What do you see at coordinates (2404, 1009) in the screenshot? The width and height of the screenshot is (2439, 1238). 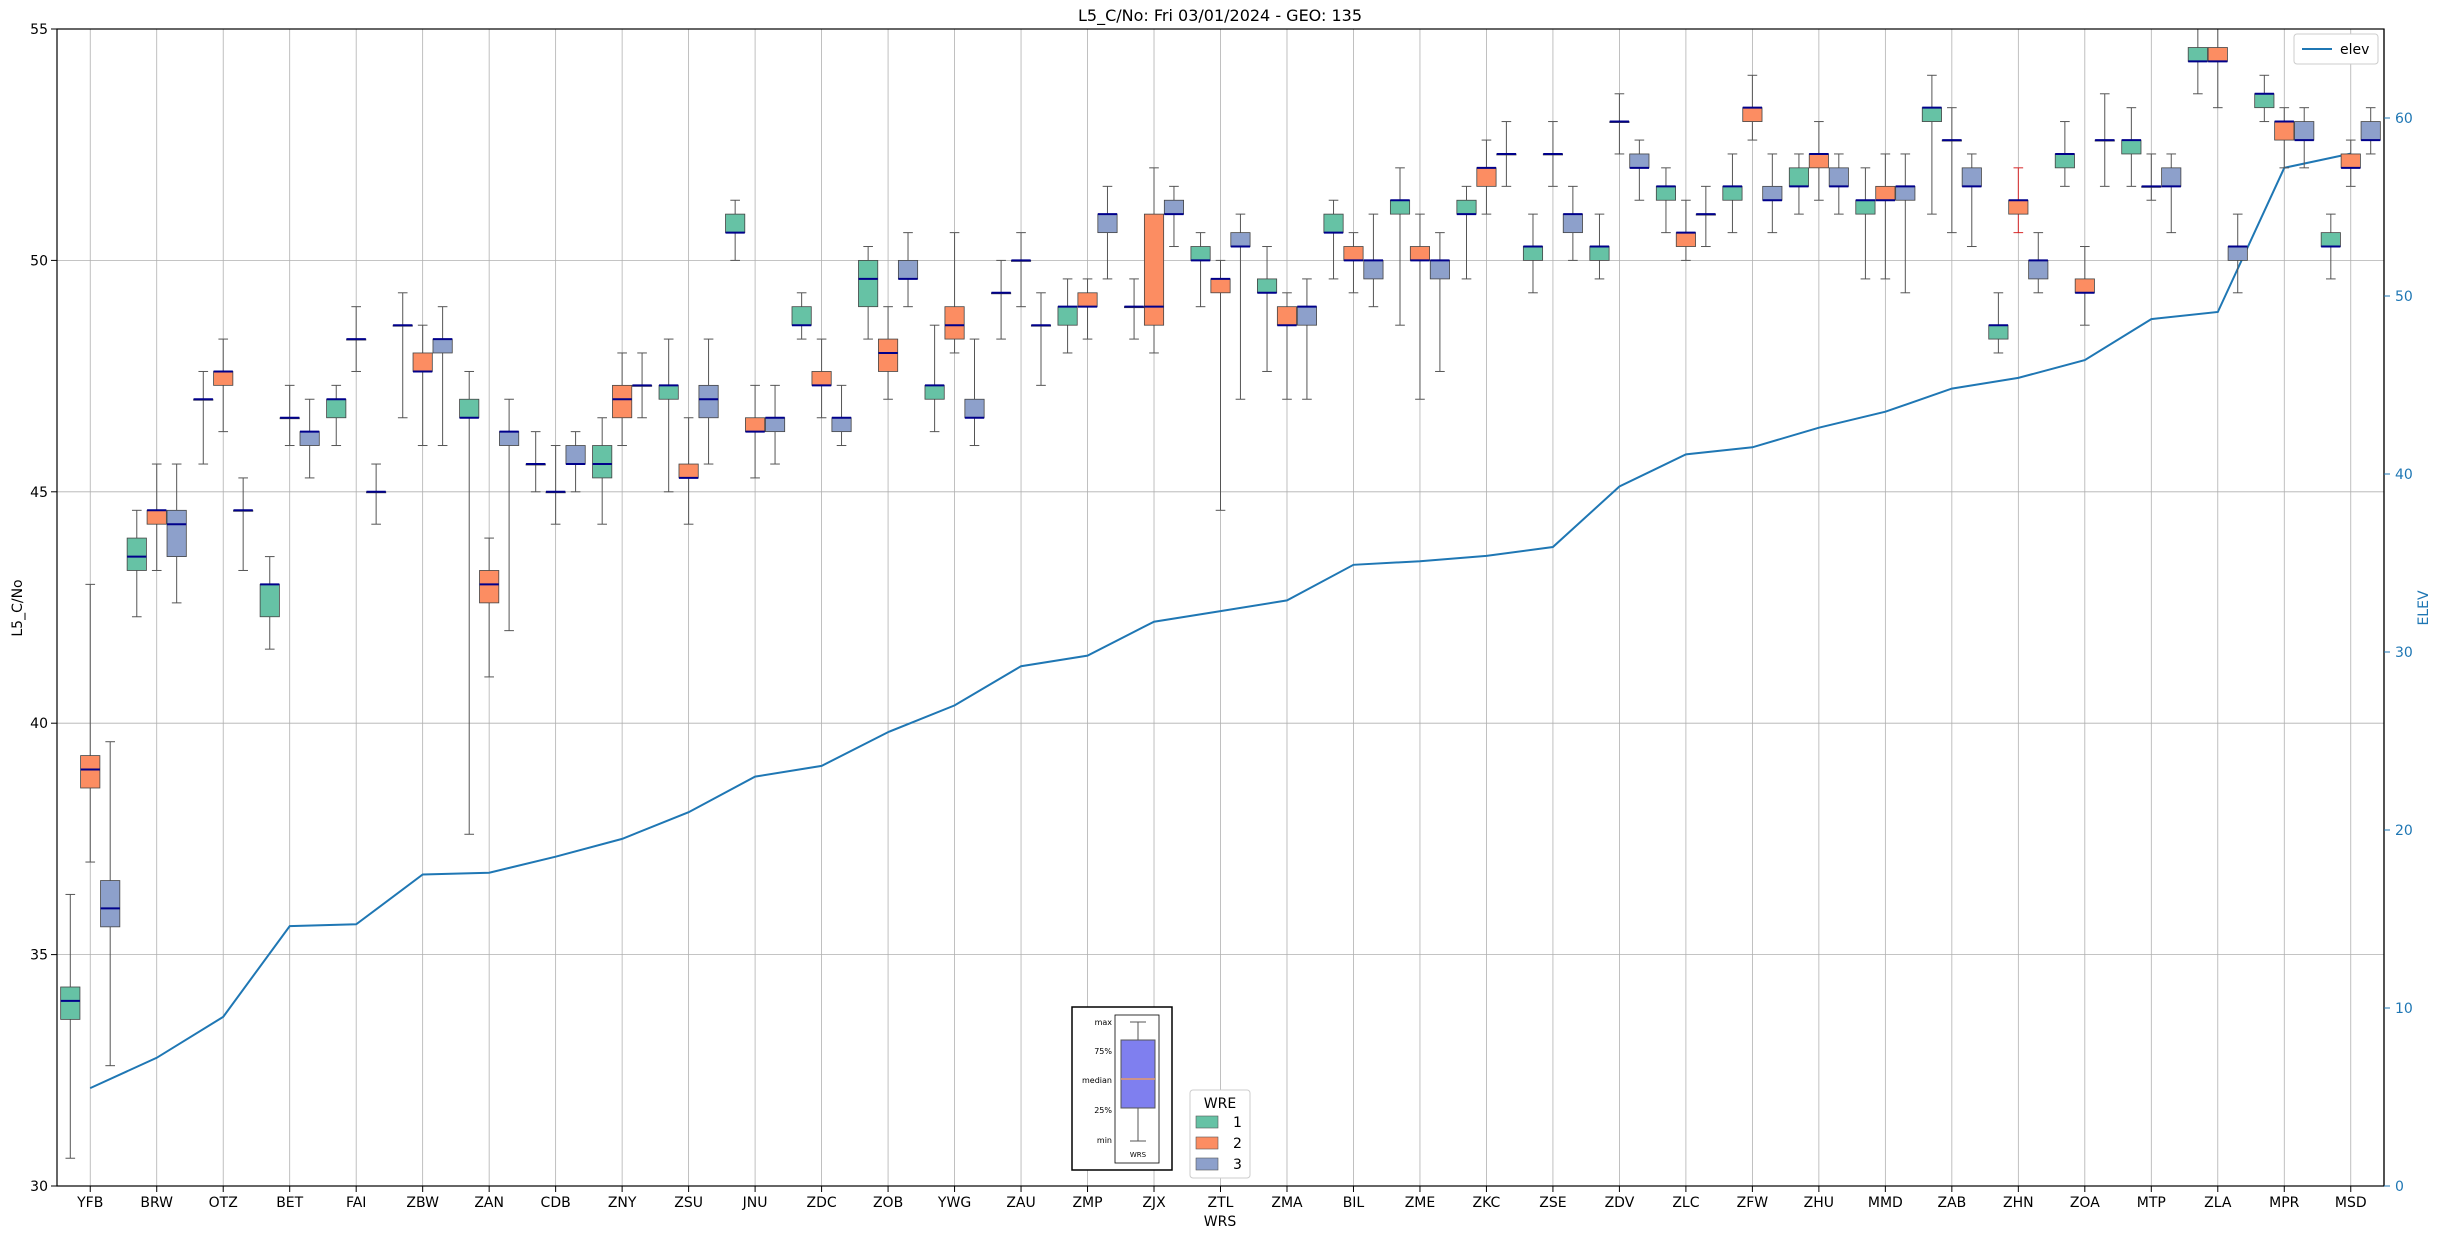 I see `y2-tick-label: 10` at bounding box center [2404, 1009].